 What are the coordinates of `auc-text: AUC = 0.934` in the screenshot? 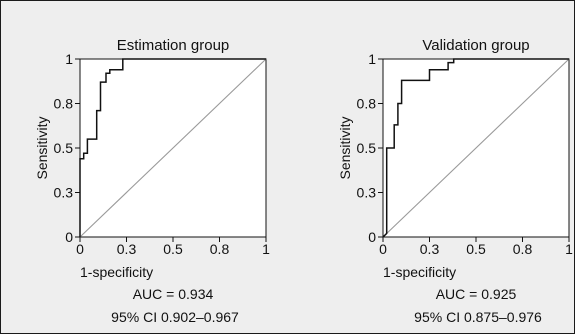 It's located at (173, 294).